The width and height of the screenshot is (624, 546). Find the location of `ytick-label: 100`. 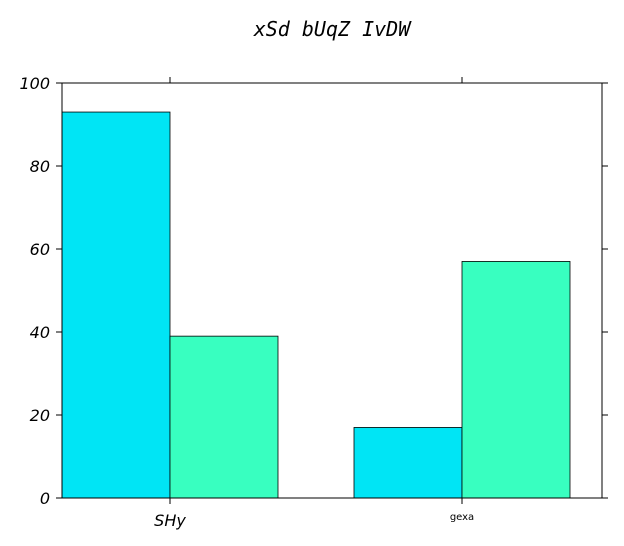

ytick-label: 100 is located at coordinates (34, 83).